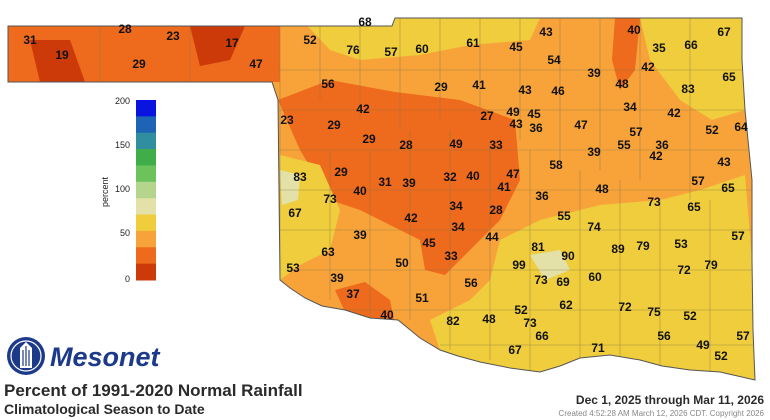  I want to click on station-value-s15: 43, so click(546, 32).